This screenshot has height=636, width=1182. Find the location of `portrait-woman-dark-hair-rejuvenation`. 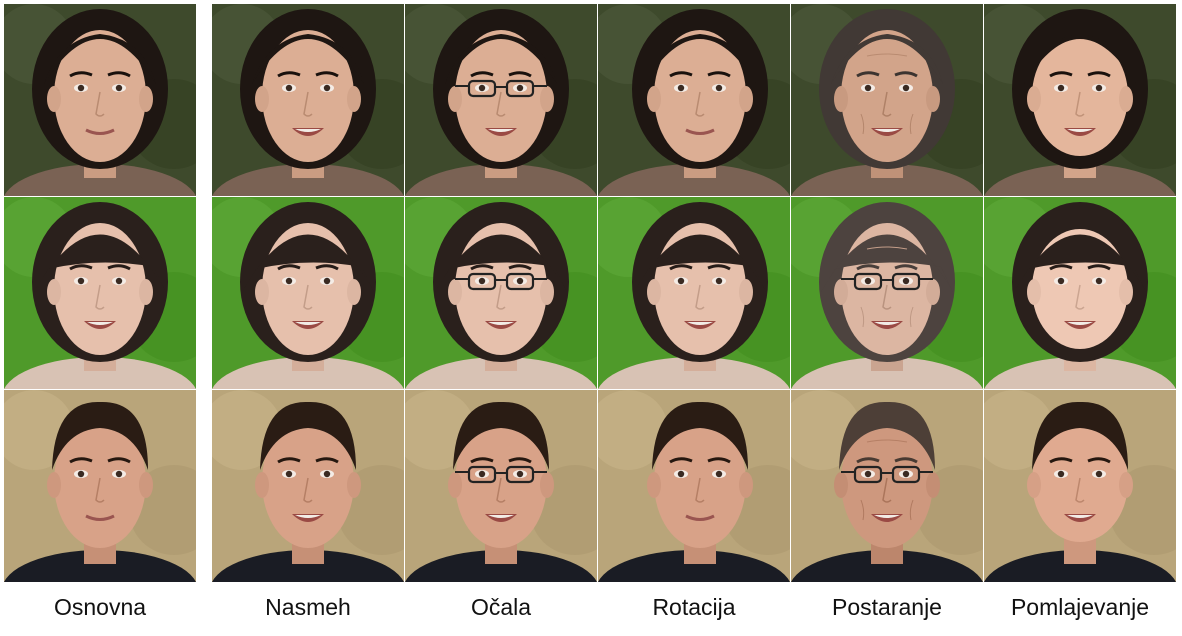

portrait-woman-dark-hair-rejuvenation is located at coordinates (1080, 100).